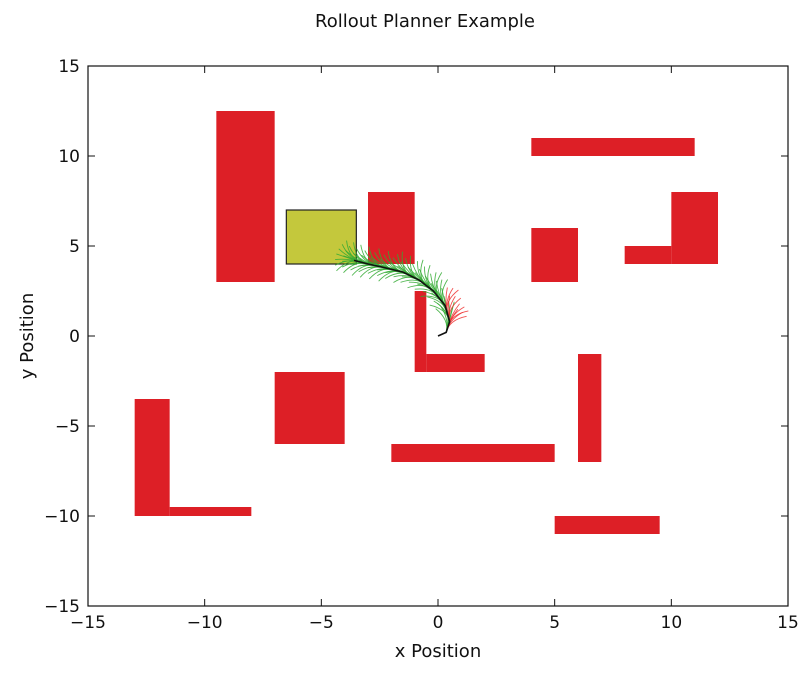 This screenshot has width=812, height=678. I want to click on x-tick-label: −10, so click(205, 623).